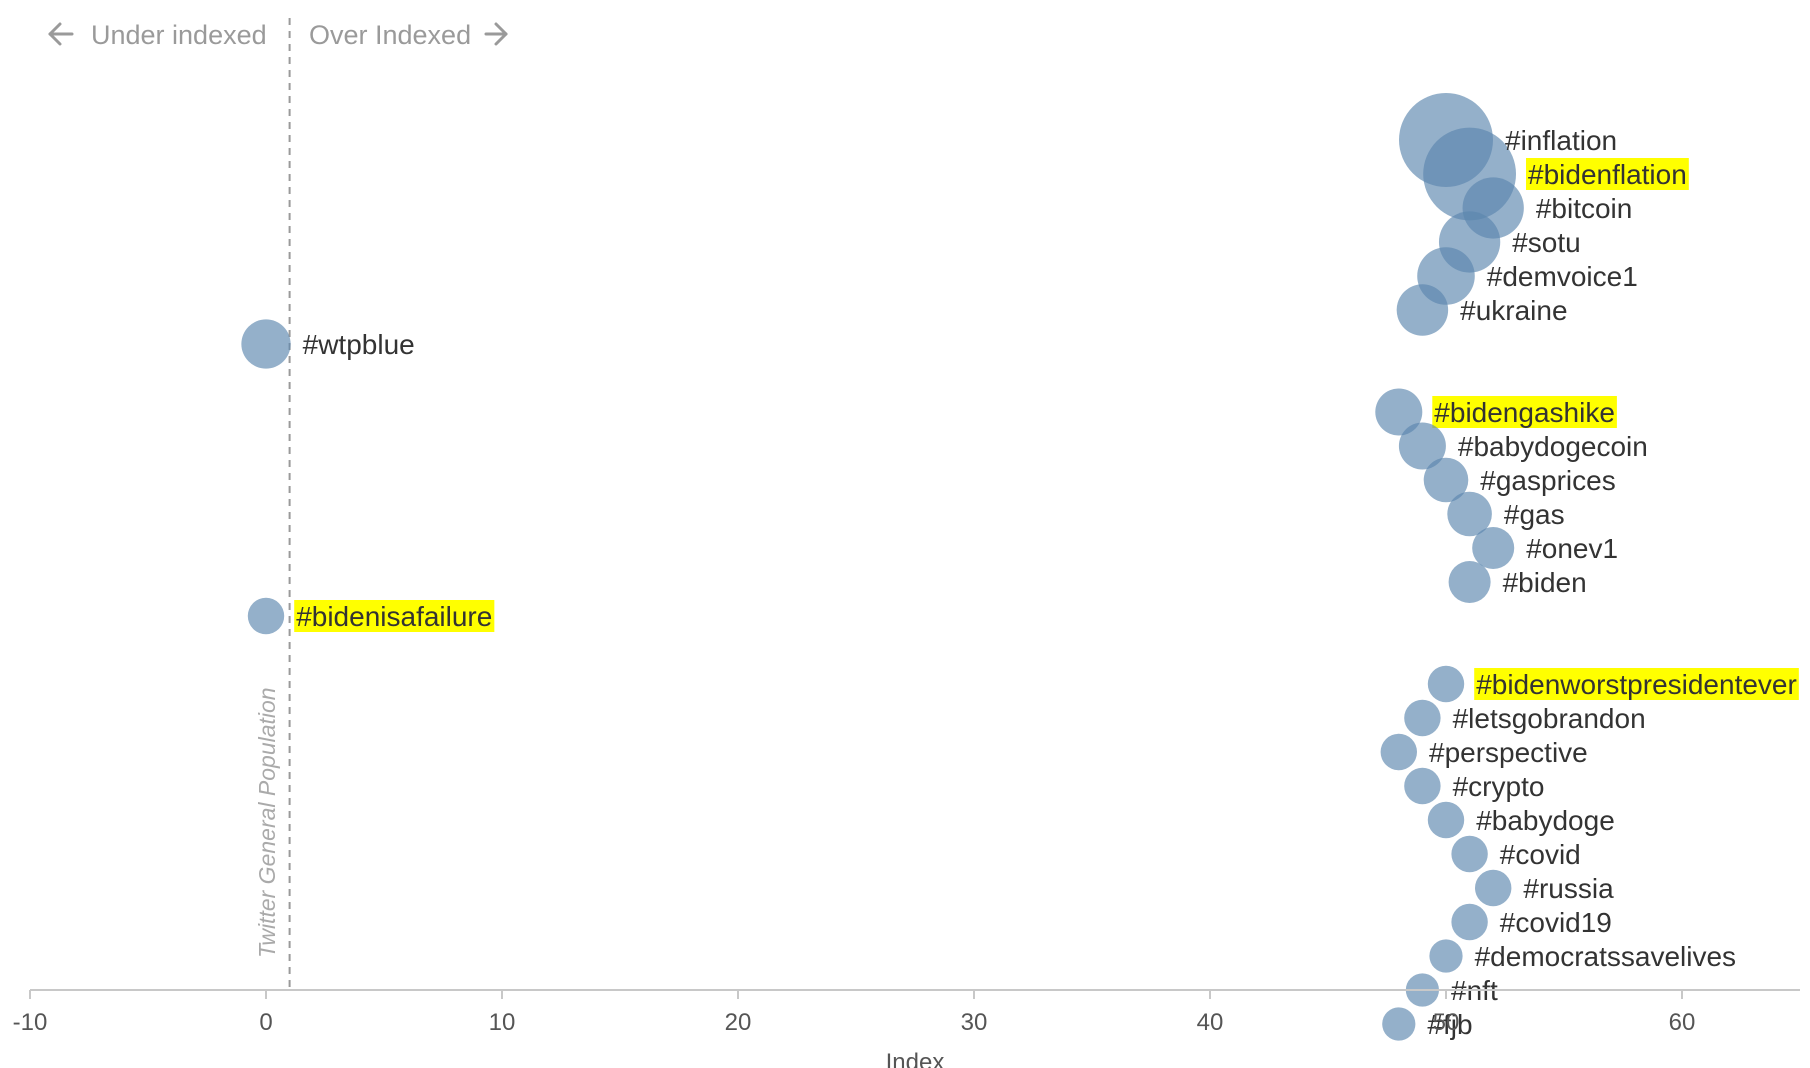 The image size is (1810, 1068). I want to click on bubble-label: #wtpblue, so click(359, 344).